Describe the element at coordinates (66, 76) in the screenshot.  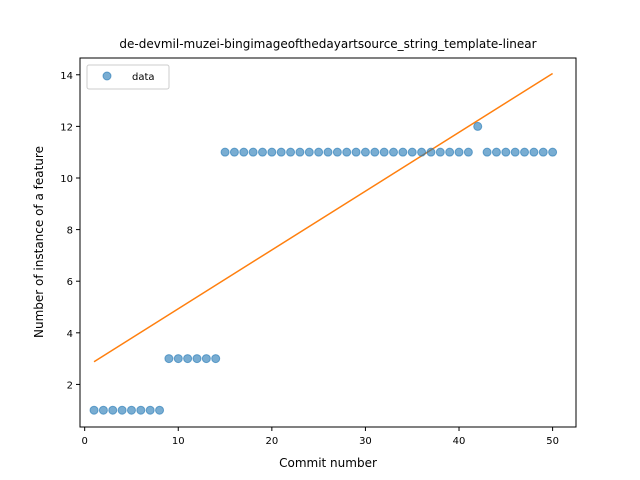
I see `y-tick-label: 14` at that location.